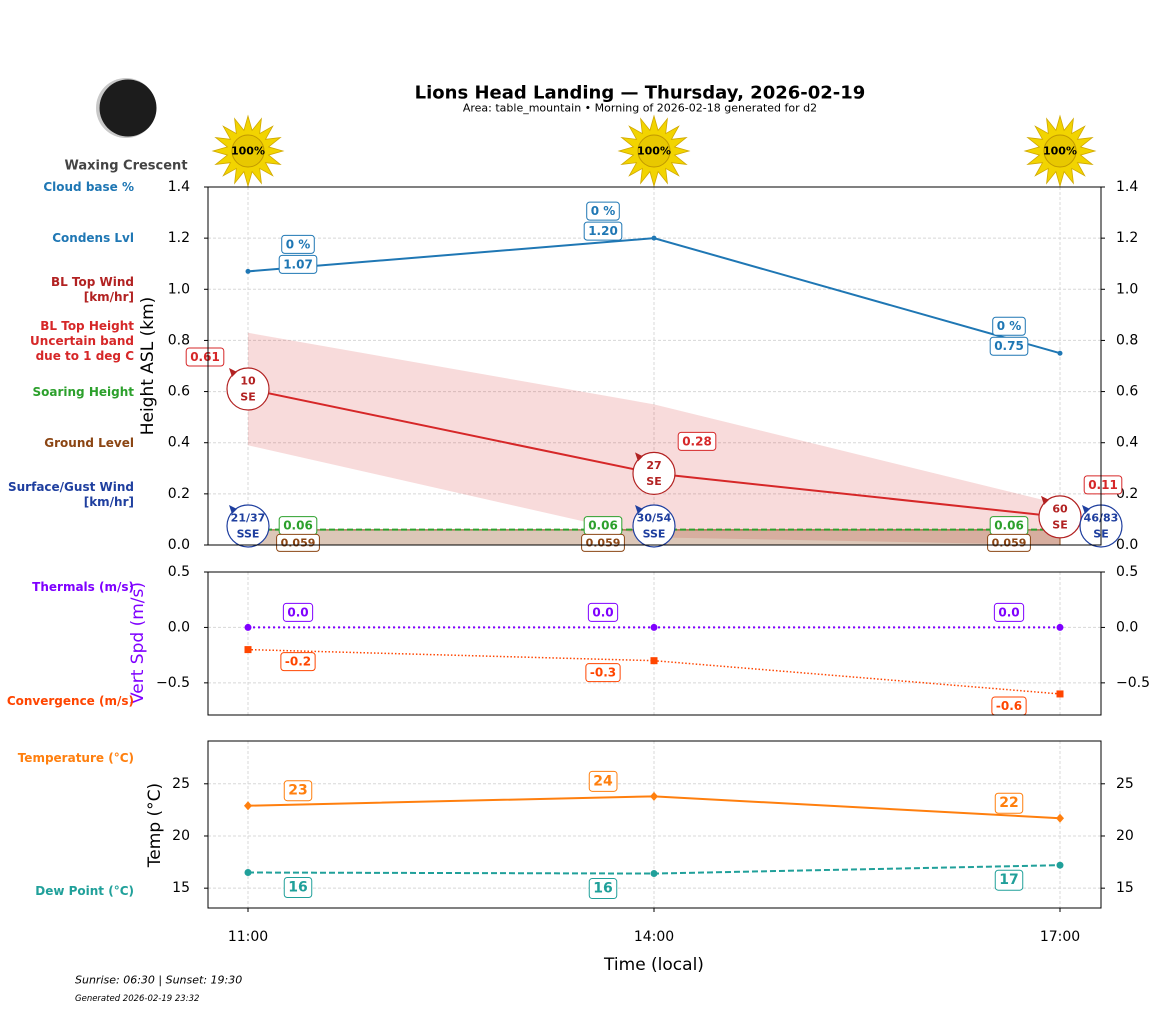 The image size is (1157, 1011). I want to click on series-name: Convergence (m/s), so click(70, 701).